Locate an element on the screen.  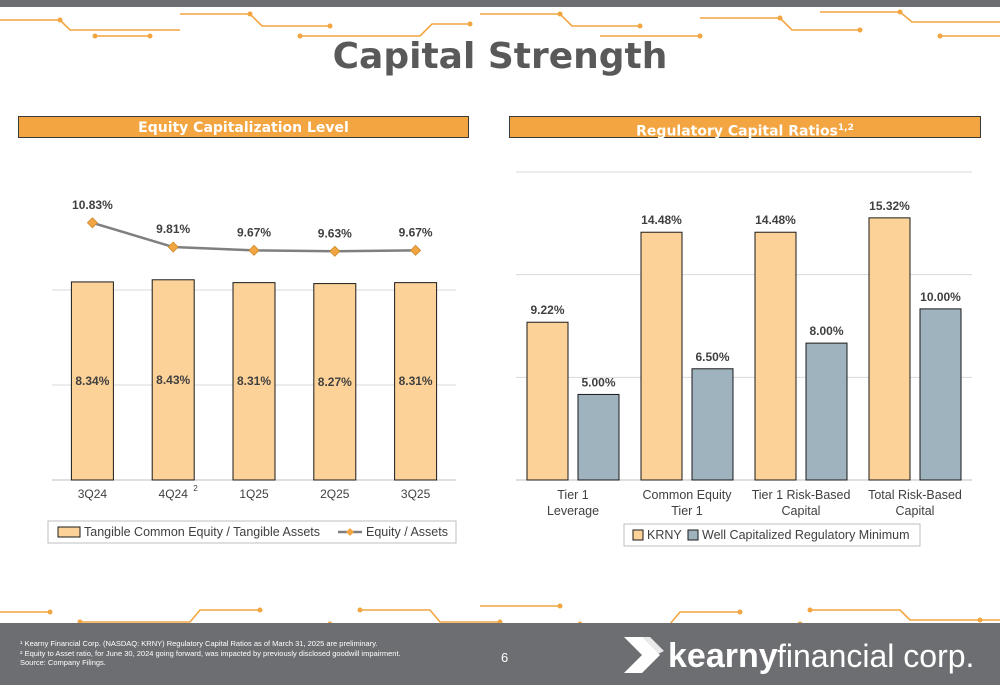
left-panel-header: Equity Capitalization Level is located at coordinates (243, 127).